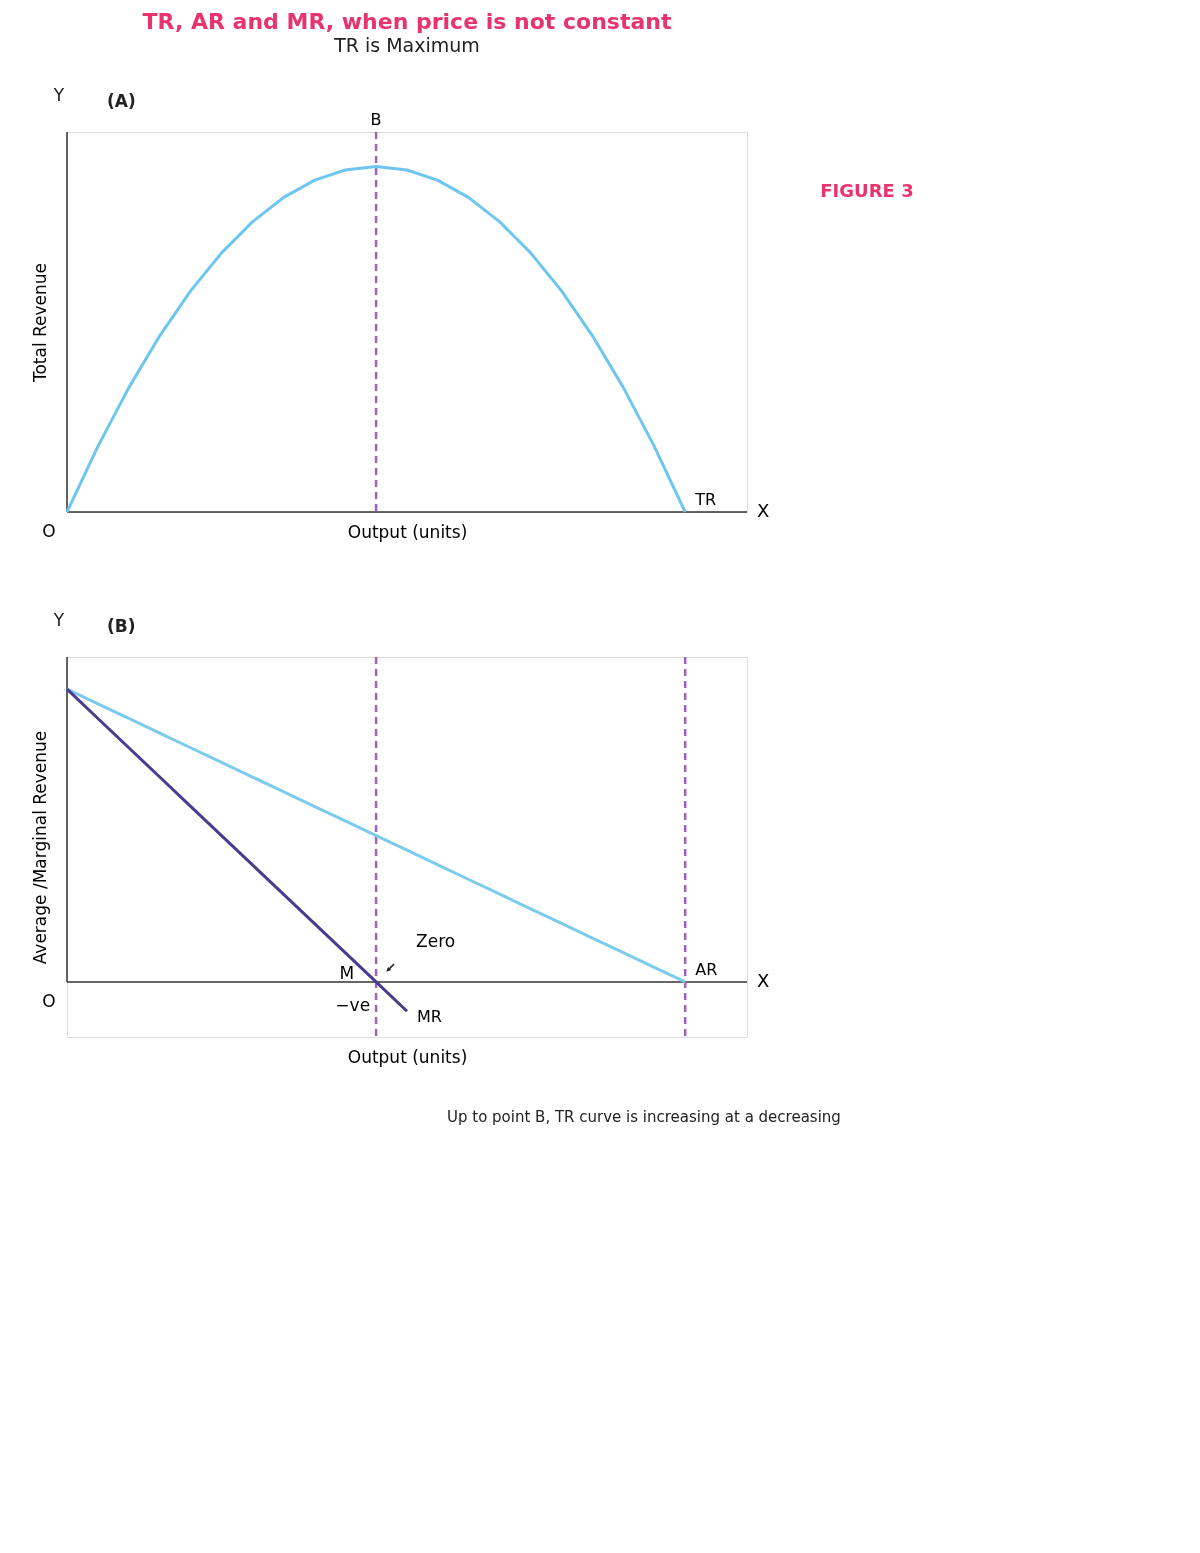 The height and width of the screenshot is (1553, 1200). Describe the element at coordinates (867, 190) in the screenshot. I see `caption: FIGURE 3` at that location.